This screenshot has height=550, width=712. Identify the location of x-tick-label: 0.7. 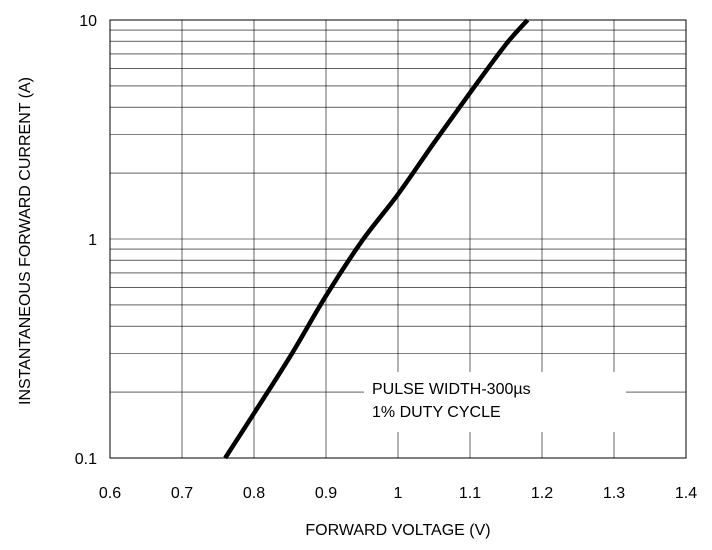
(182, 493).